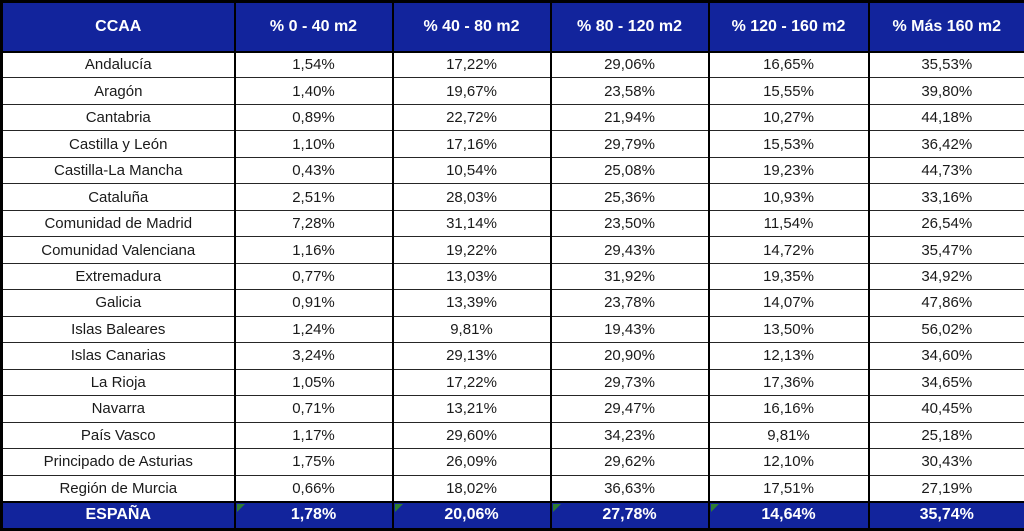 This screenshot has width=1024, height=531. Describe the element at coordinates (945, 409) in the screenshot. I see `value-cell: 40,45%` at that location.